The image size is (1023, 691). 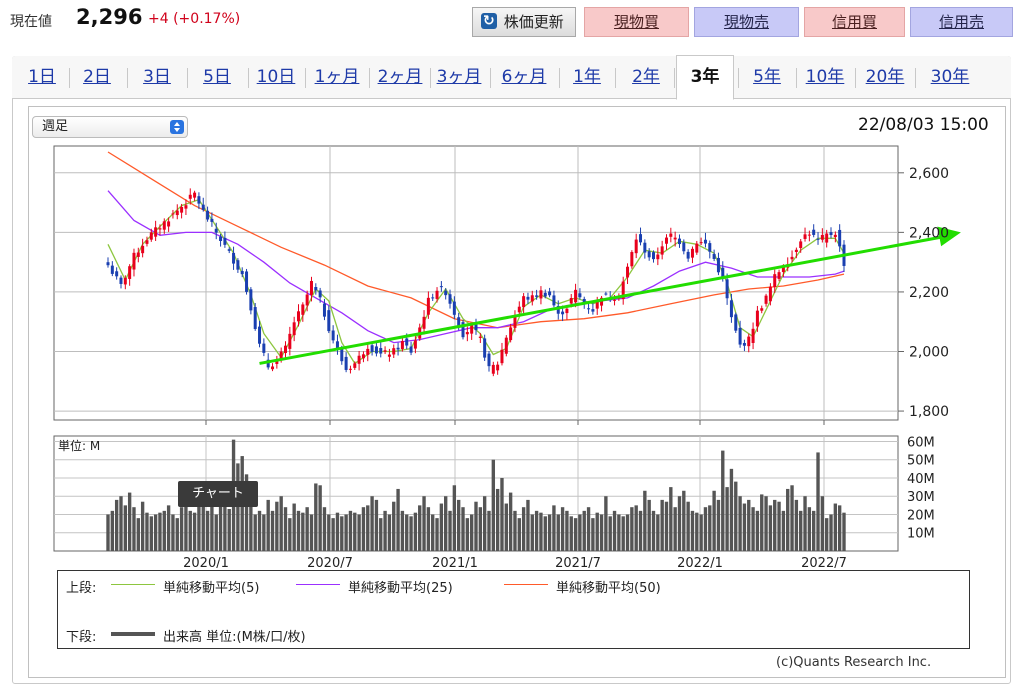 I want to click on tab-period-2: 3日, so click(x=157, y=77).